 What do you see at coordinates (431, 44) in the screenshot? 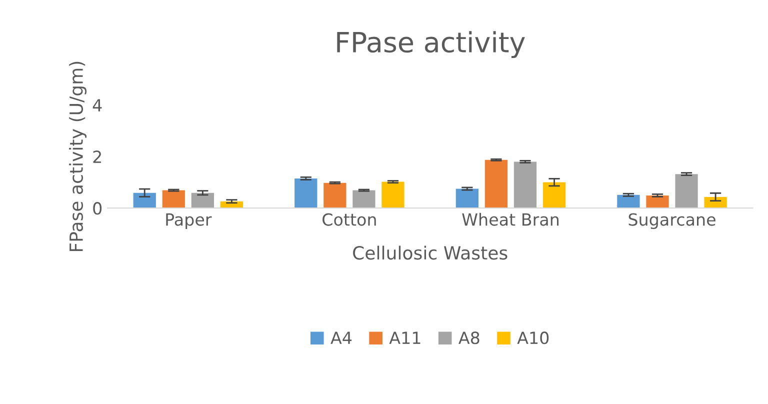
I see `chart-title: FPase activity` at bounding box center [431, 44].